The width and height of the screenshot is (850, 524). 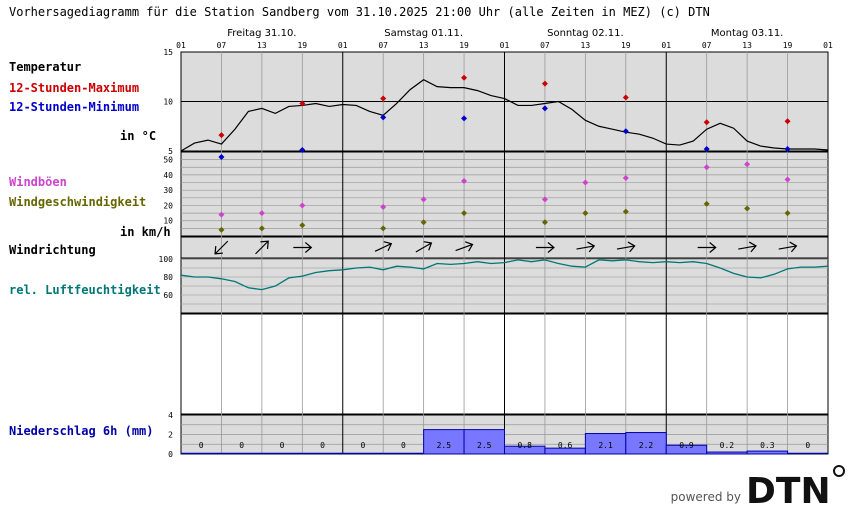 I want to click on gust-label: Windböen, so click(x=38, y=182).